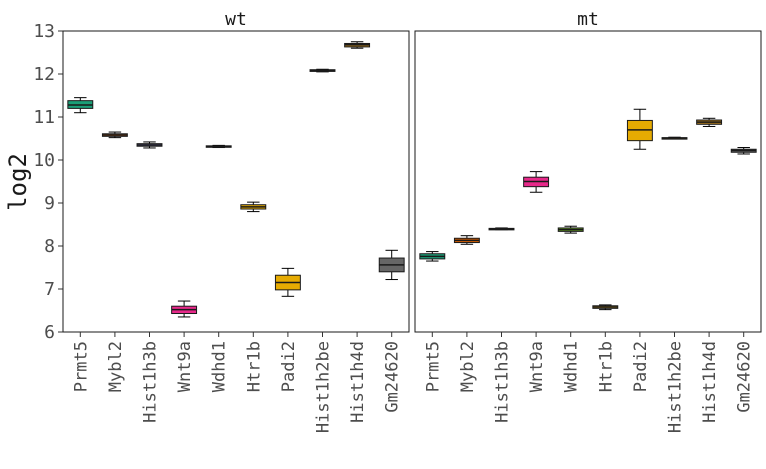 The height and width of the screenshot is (469, 766). Describe the element at coordinates (18, 182) in the screenshot. I see `y-axis-label: log2` at that location.